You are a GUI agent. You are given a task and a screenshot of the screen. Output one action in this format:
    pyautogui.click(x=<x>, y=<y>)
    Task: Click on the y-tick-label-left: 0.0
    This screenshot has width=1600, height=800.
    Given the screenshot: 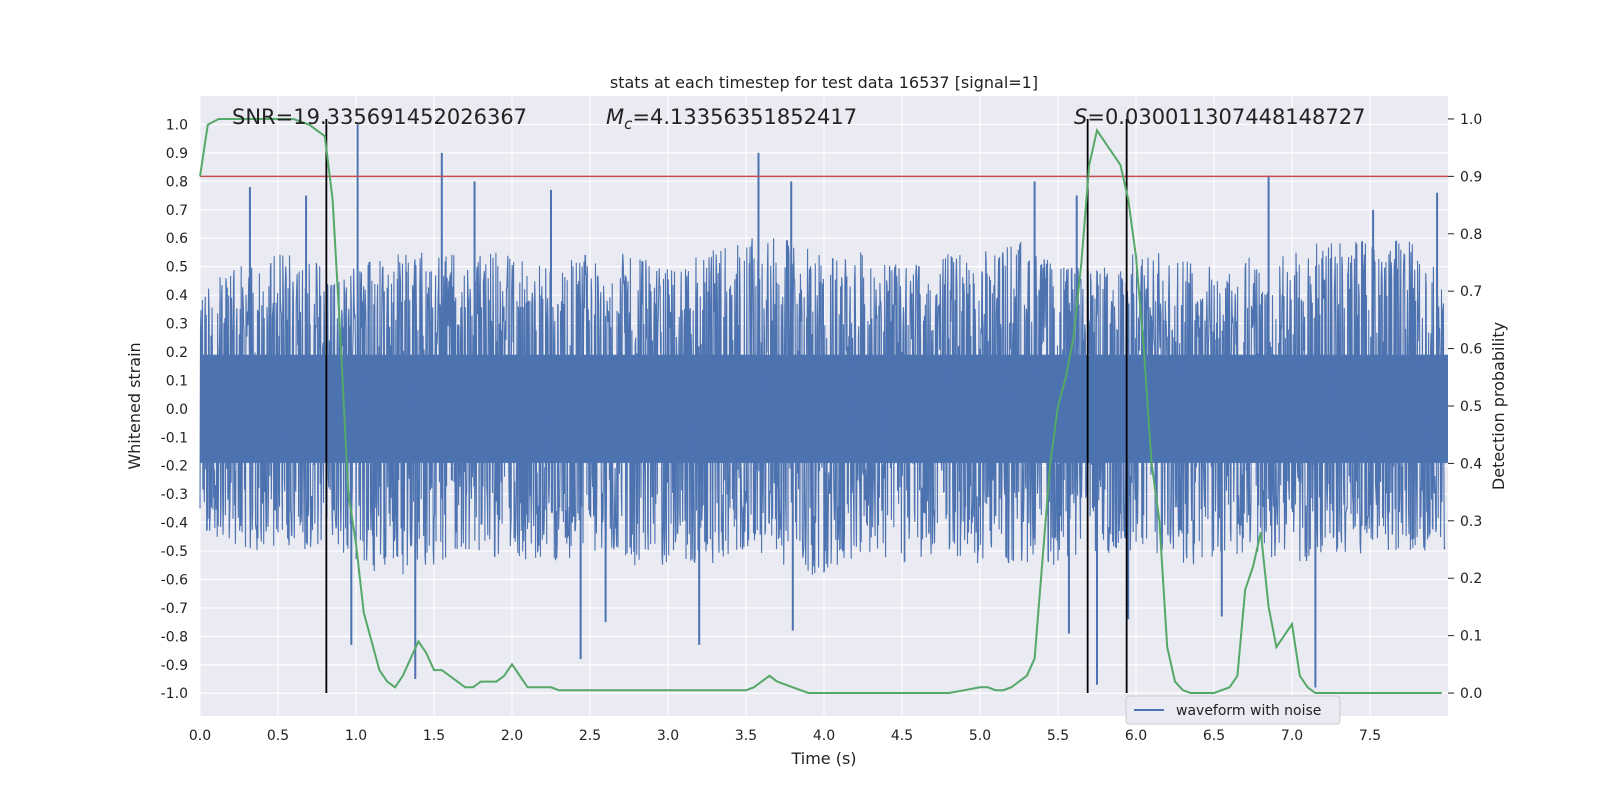 What is the action you would take?
    pyautogui.click(x=177, y=410)
    